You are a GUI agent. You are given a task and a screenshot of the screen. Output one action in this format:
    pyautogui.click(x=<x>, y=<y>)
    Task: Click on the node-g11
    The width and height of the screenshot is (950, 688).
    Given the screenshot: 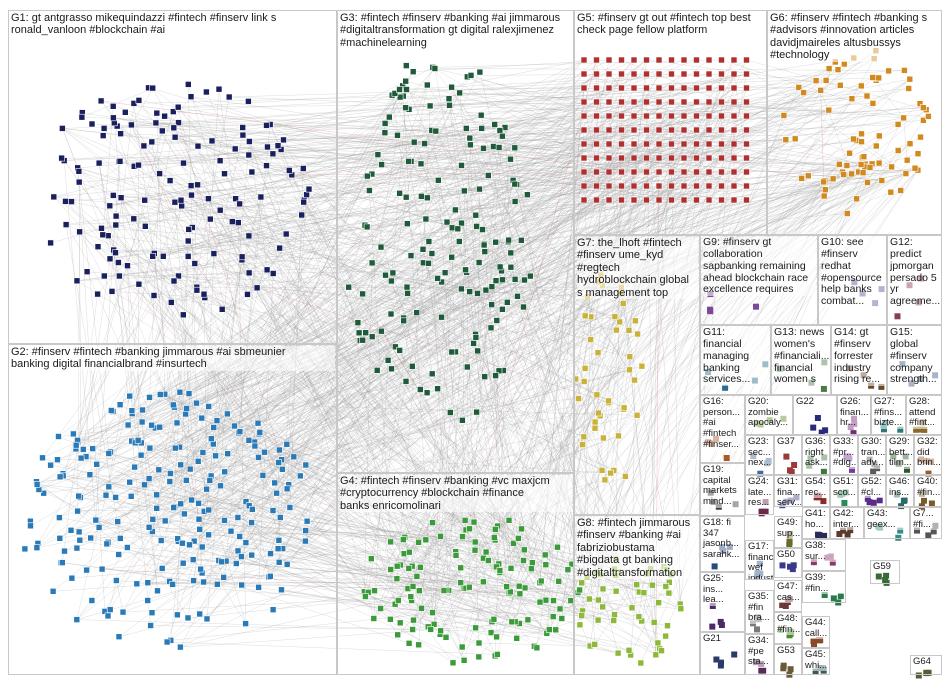 What is the action you would take?
    pyautogui.click(x=725, y=387)
    